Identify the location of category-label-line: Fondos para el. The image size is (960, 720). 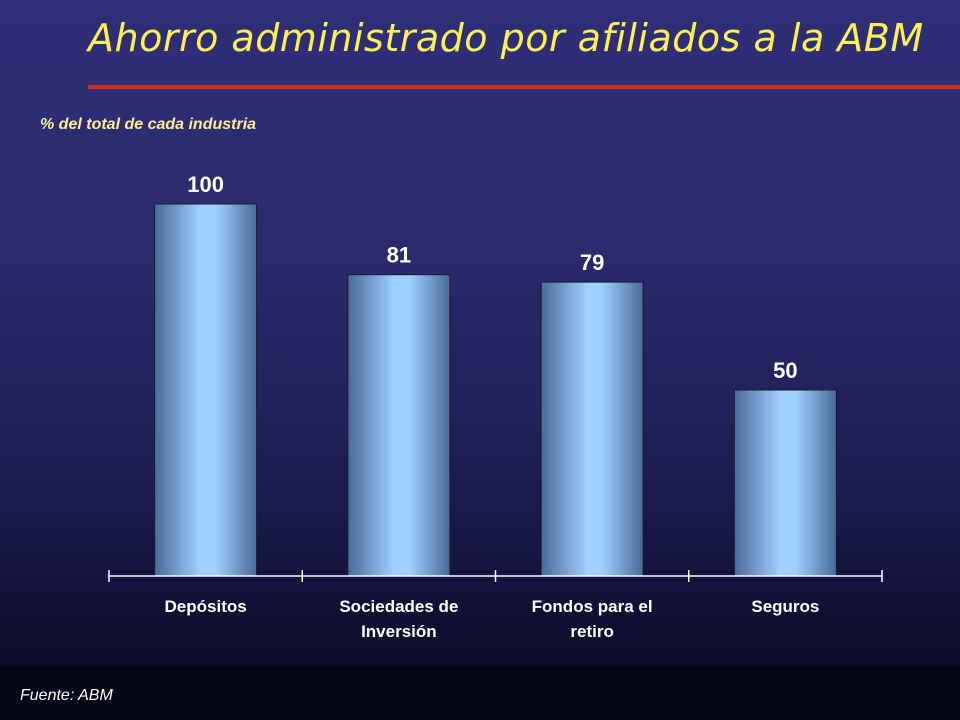
(592, 606).